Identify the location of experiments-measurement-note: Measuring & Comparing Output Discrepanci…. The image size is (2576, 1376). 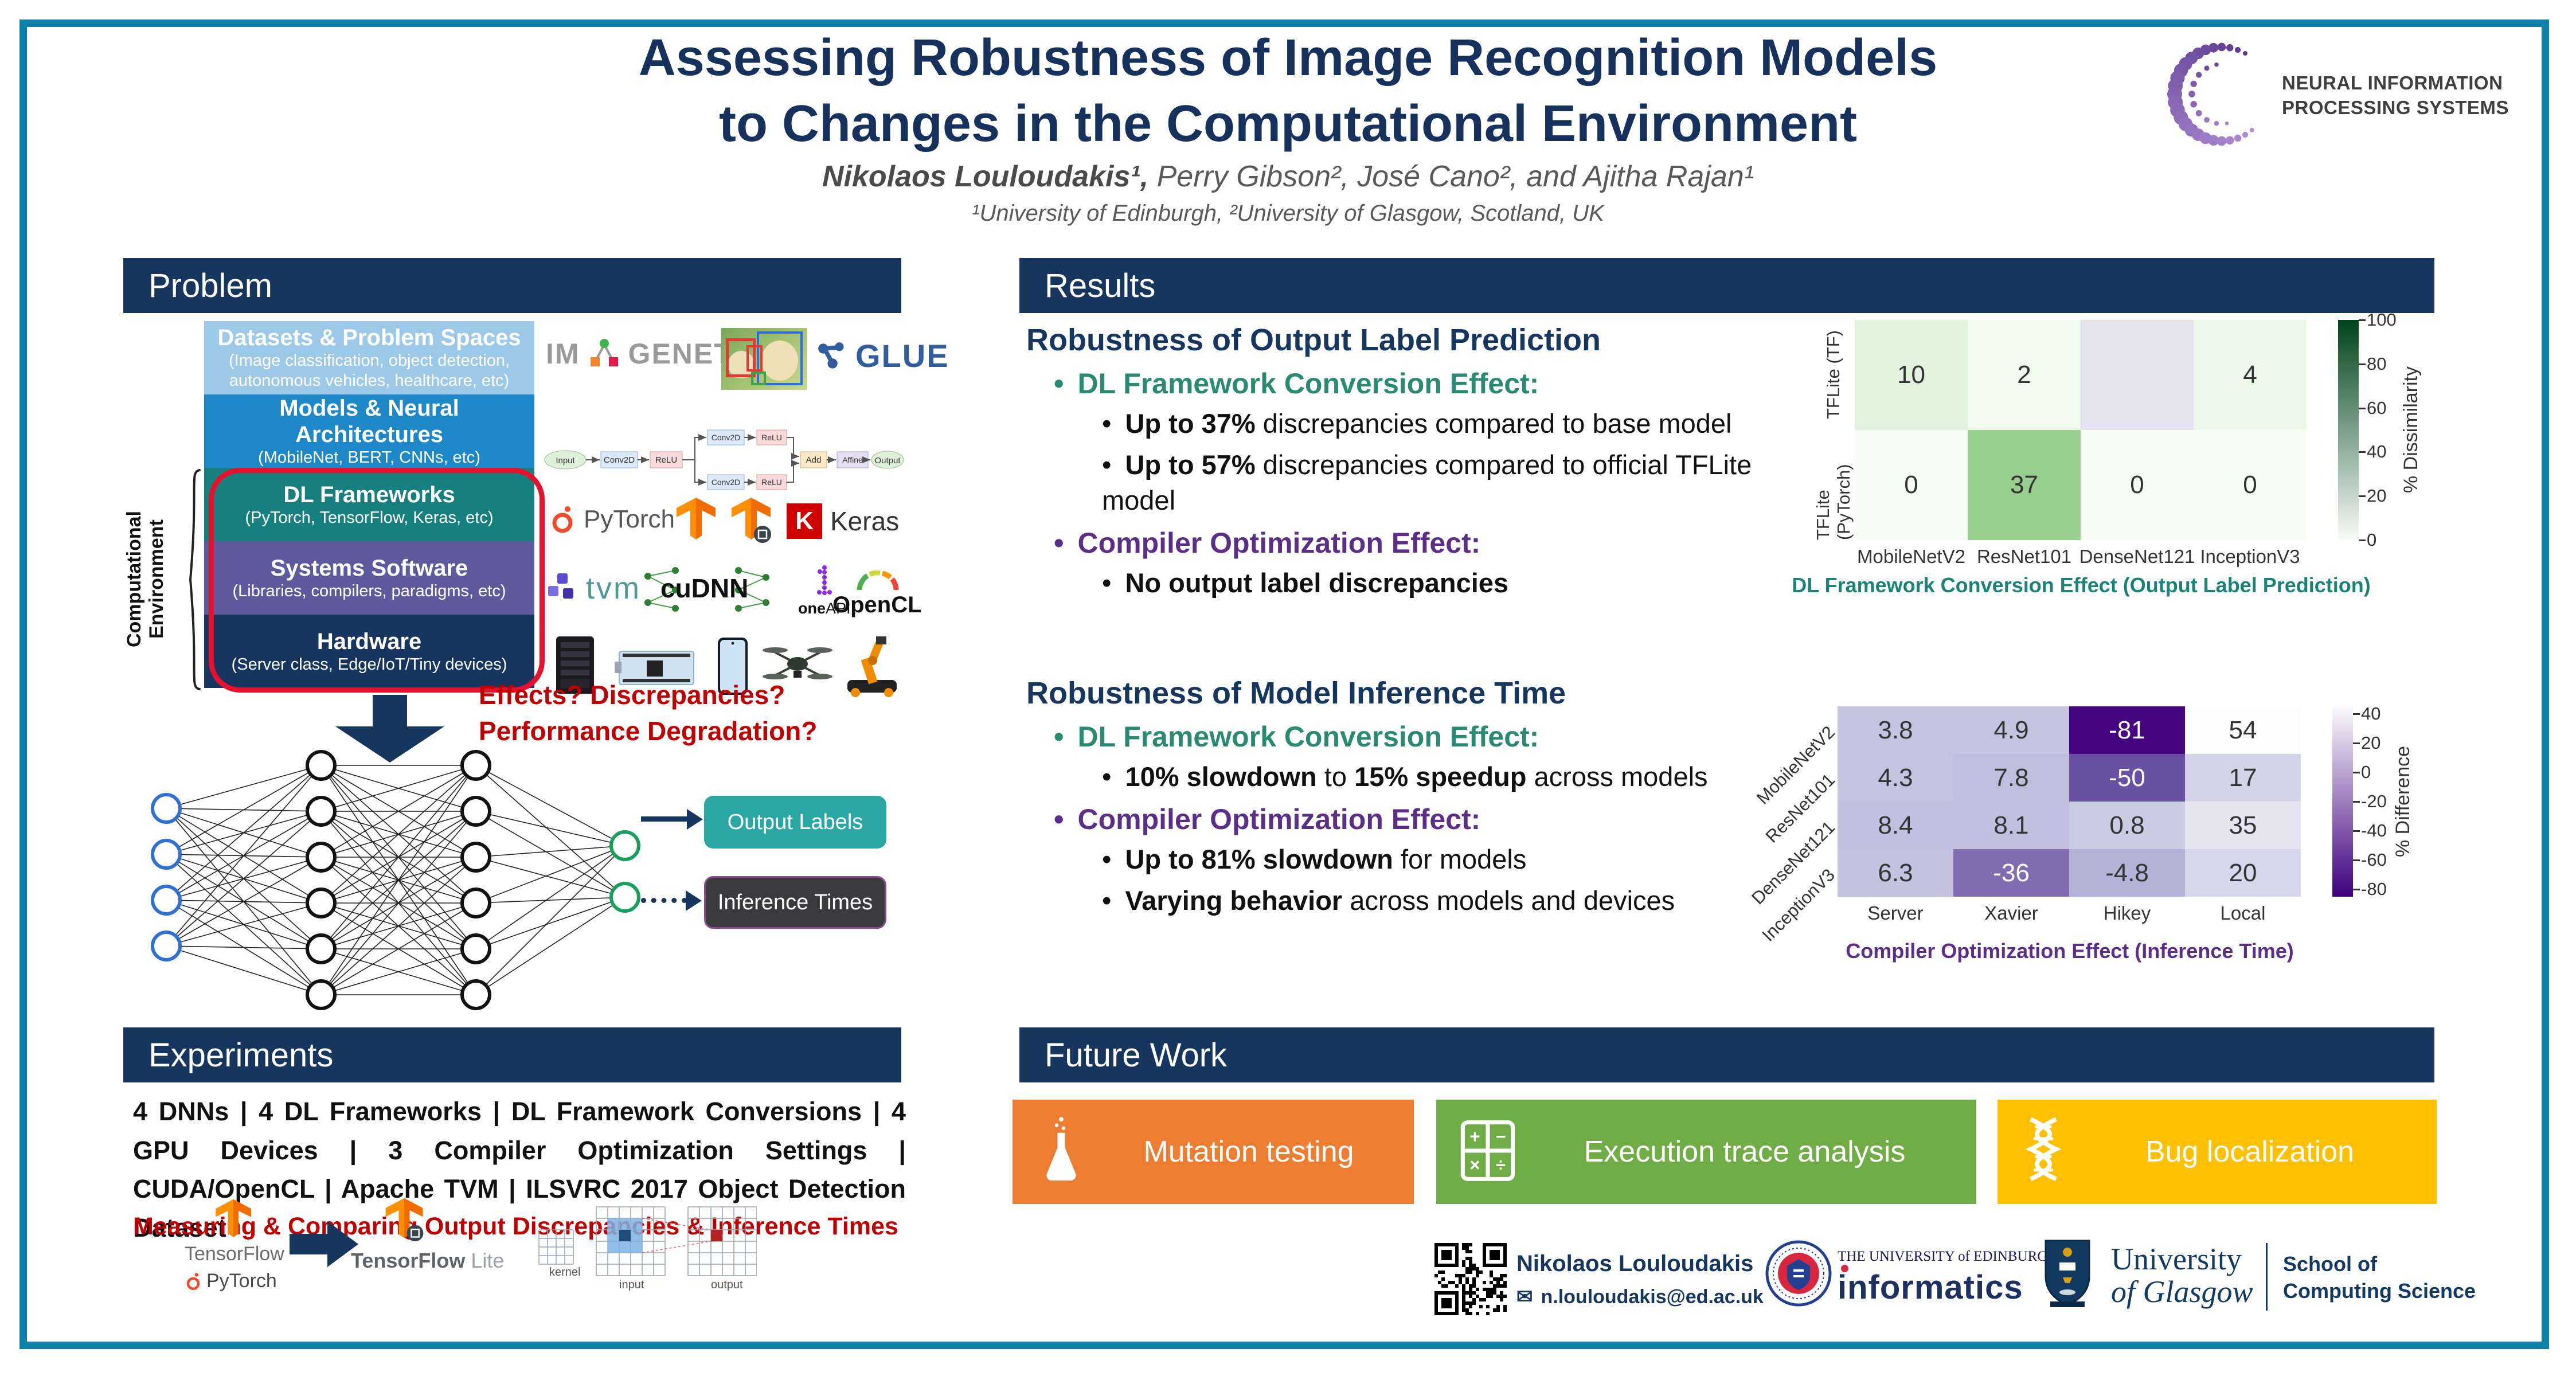
(515, 1226).